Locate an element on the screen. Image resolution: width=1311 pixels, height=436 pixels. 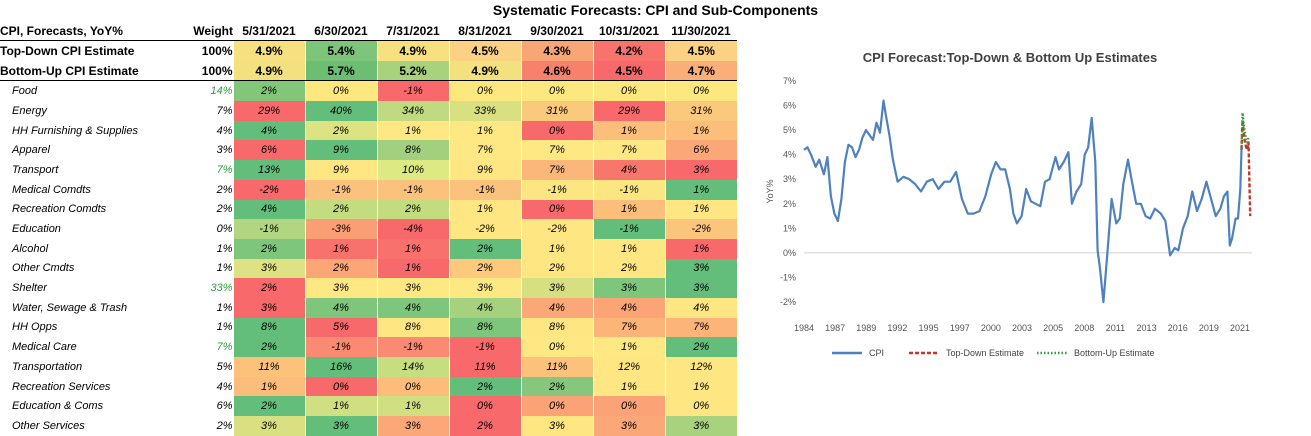
value-cell: 9% is located at coordinates (340, 150).